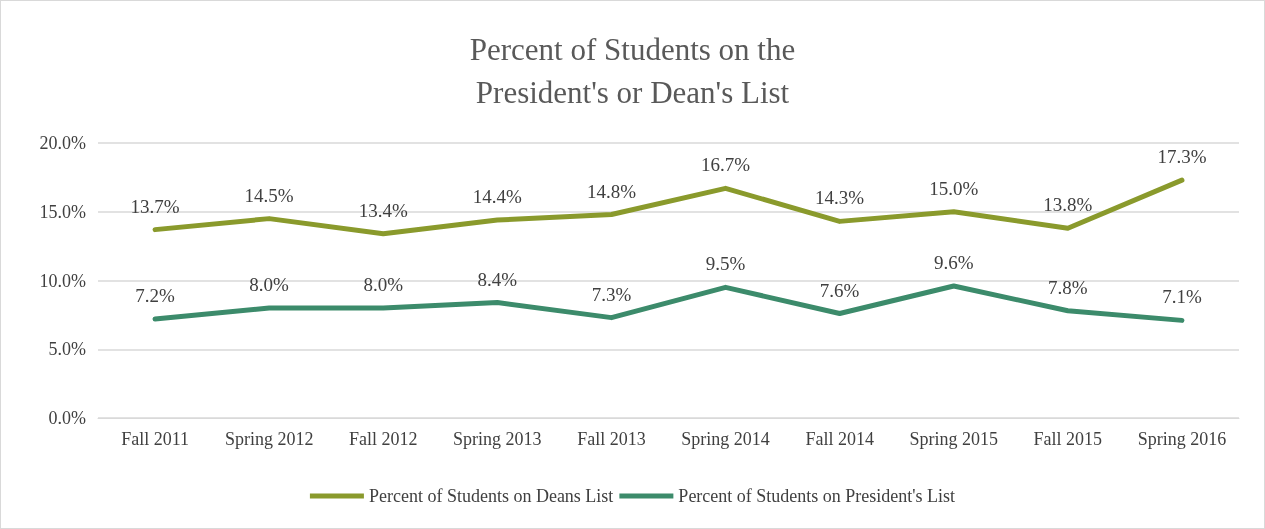  What do you see at coordinates (954, 188) in the screenshot?
I see `data-label: 15.0%` at bounding box center [954, 188].